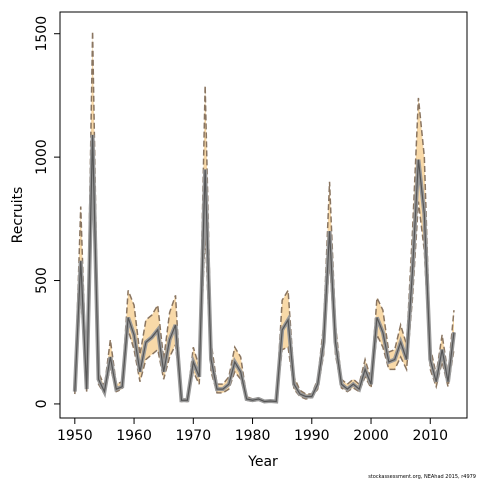 Image resolution: width=480 pixels, height=480 pixels. I want to click on footnote: stockassessment.org, NEAhad 2015, r4979, so click(422, 477).